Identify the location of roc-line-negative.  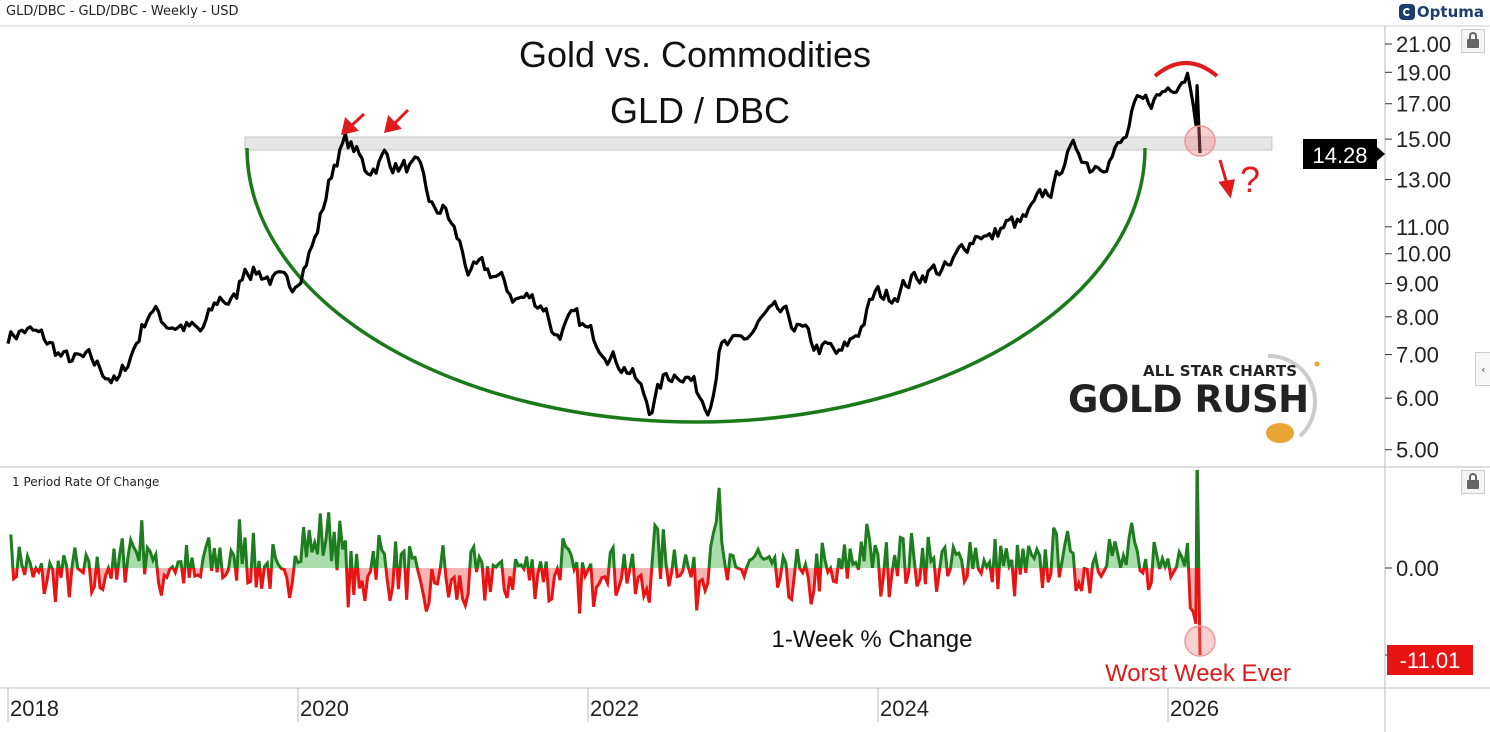
(606, 612).